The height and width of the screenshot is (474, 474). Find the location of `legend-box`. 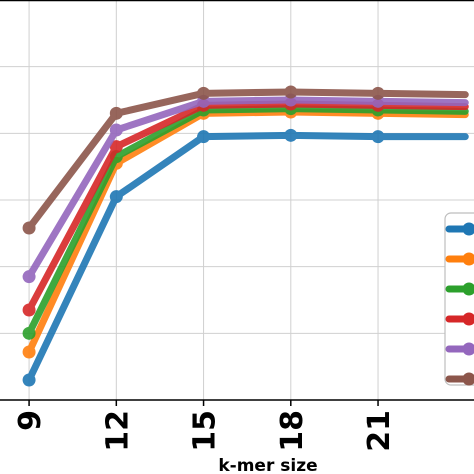

legend-box is located at coordinates (459, 299).